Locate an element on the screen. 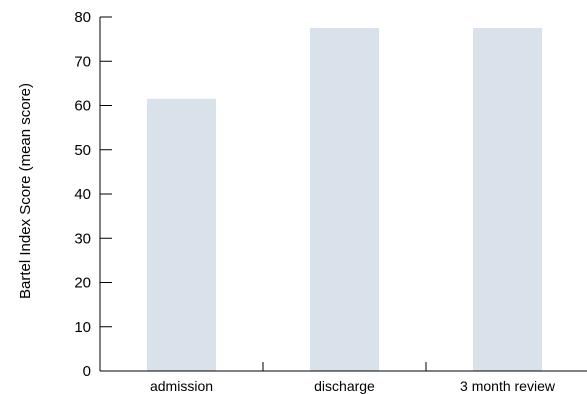 The image size is (587, 394). y-tick-label: 30 is located at coordinates (82, 238).